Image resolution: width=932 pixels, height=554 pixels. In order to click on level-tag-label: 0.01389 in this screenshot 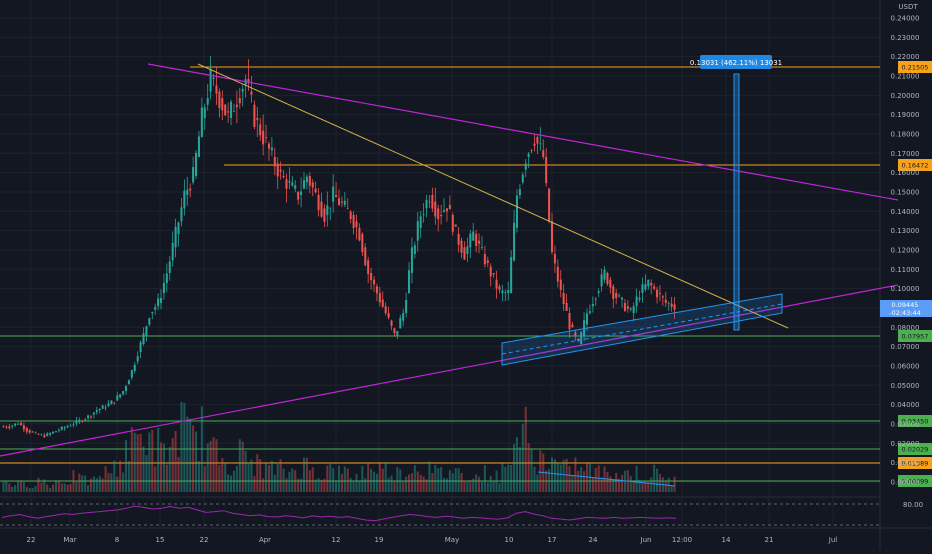, I will do `click(915, 464)`.